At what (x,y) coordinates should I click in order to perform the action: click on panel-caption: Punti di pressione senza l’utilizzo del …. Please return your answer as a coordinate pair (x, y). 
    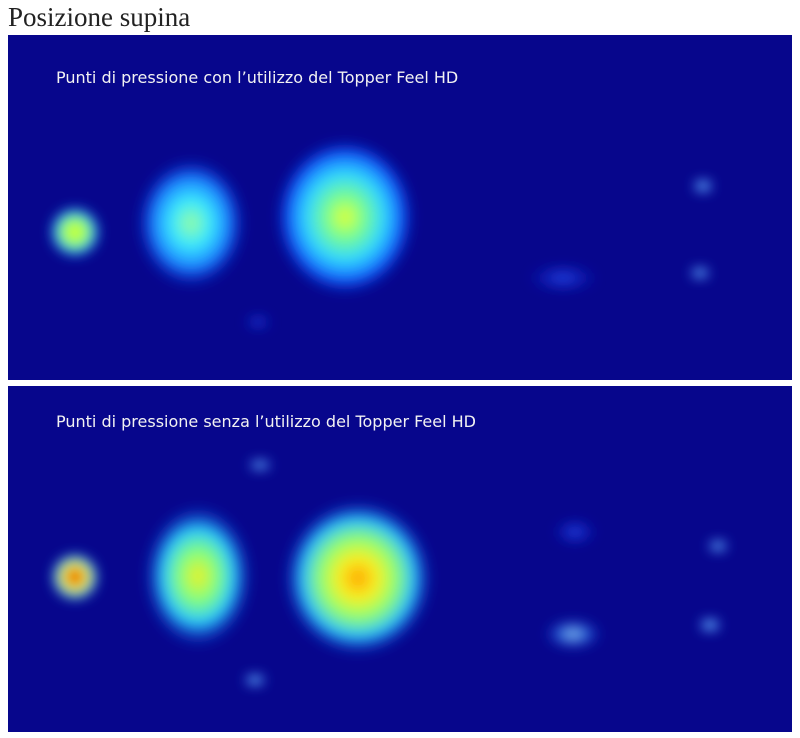
    Looking at the image, I should click on (266, 421).